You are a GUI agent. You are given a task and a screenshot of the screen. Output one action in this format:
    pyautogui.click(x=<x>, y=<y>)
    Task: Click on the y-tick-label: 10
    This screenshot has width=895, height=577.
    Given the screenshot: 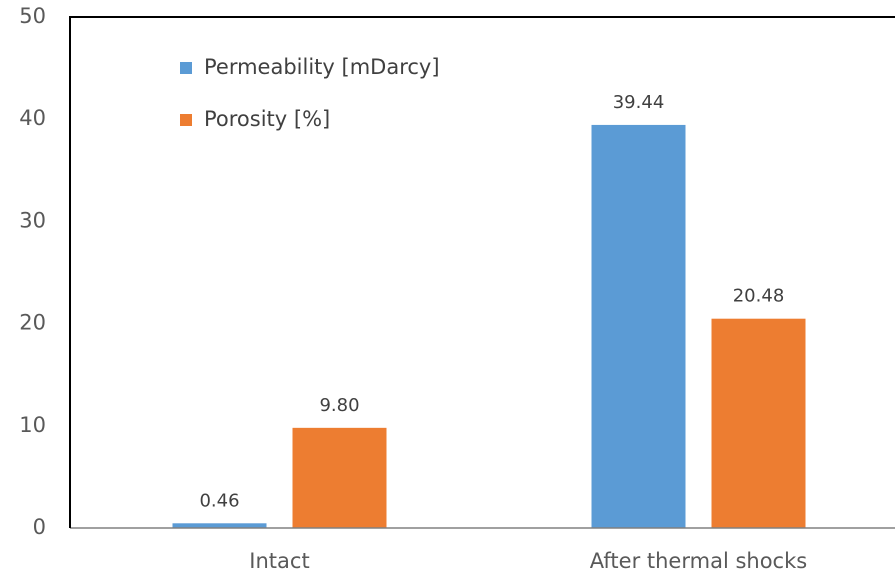 What is the action you would take?
    pyautogui.click(x=32, y=425)
    